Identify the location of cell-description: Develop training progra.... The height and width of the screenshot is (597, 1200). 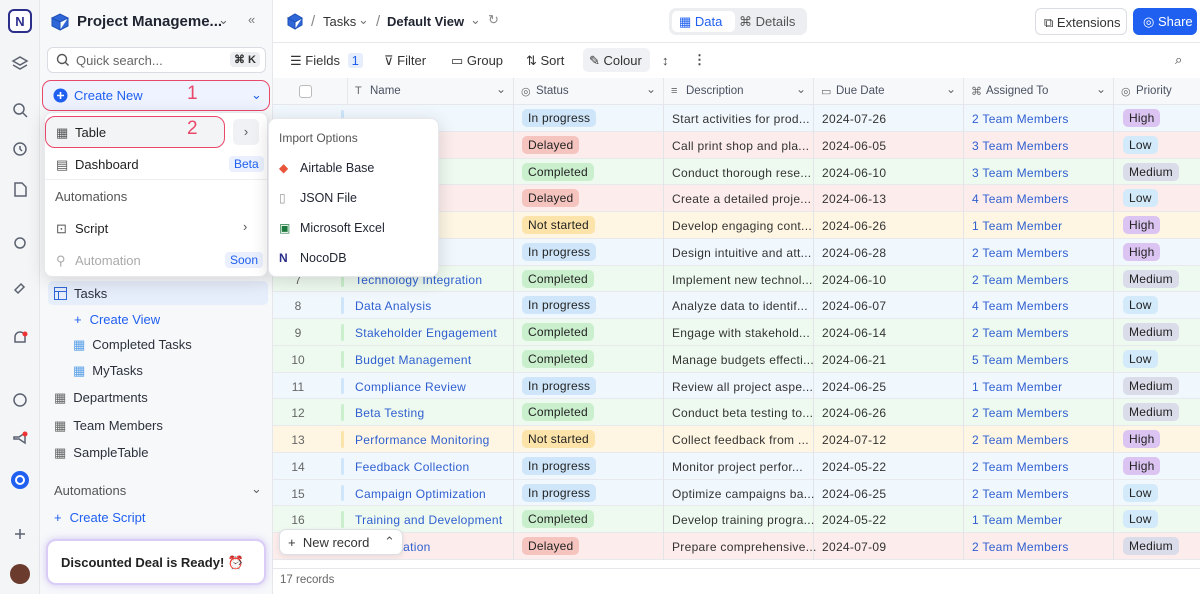
(743, 520).